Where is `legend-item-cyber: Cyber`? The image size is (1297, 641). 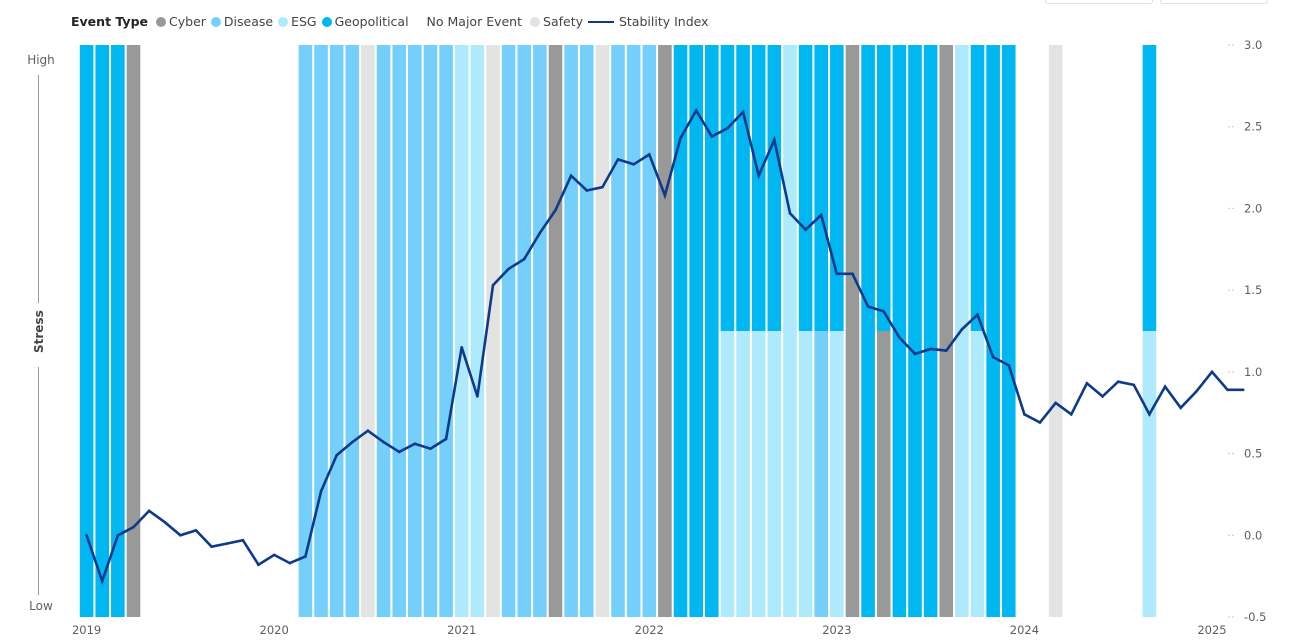
legend-item-cyber: Cyber is located at coordinates (181, 21).